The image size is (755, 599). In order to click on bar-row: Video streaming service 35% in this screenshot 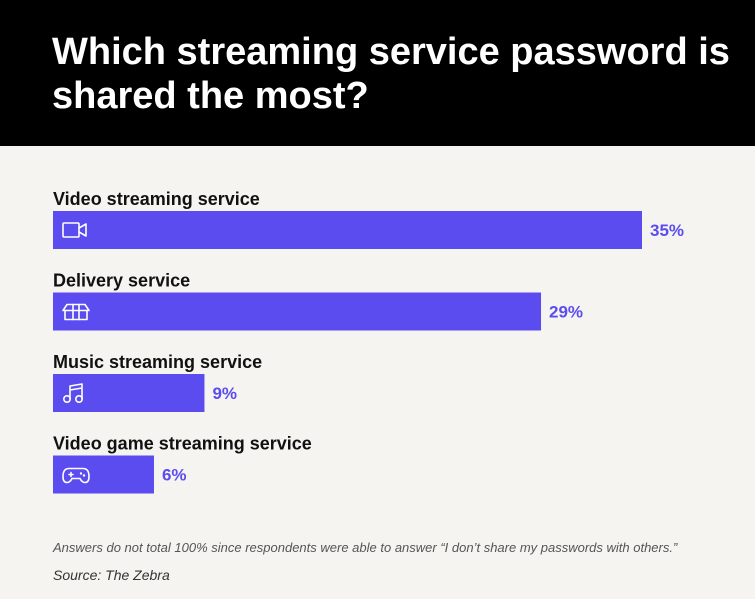, I will do `click(368, 219)`.